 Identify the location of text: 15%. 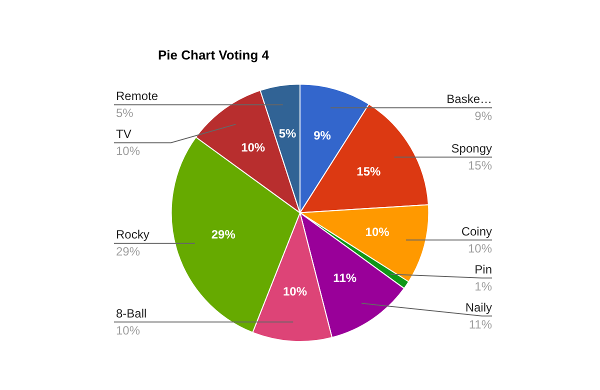
(480, 165).